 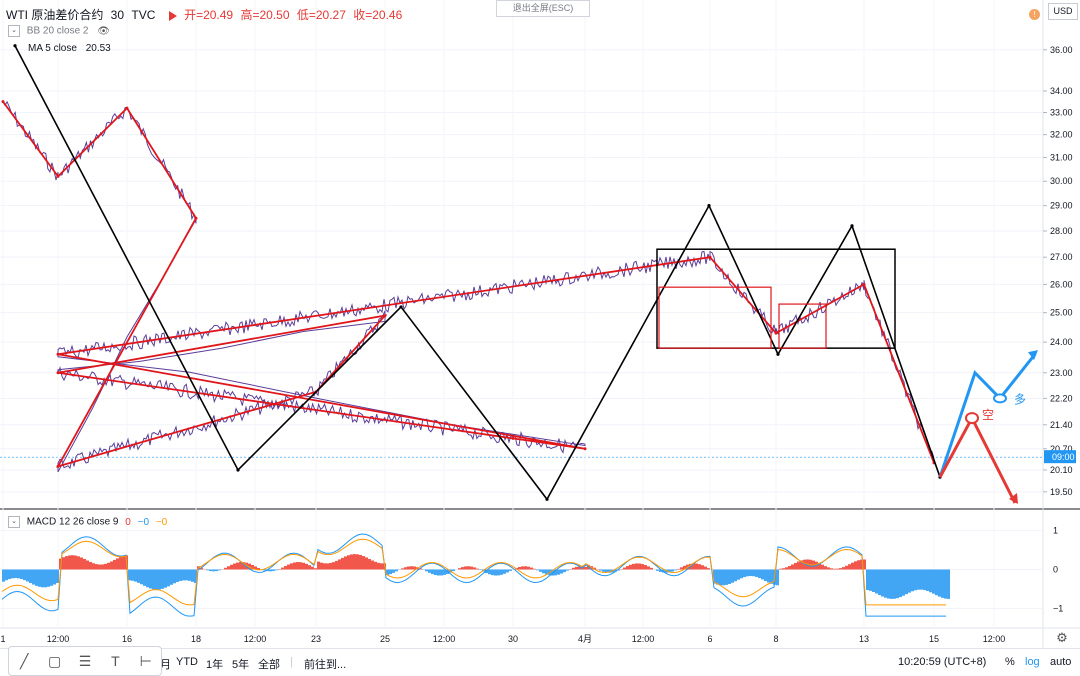 I want to click on ma-indicator-label: MA 5 close 20.53, so click(x=69, y=48).